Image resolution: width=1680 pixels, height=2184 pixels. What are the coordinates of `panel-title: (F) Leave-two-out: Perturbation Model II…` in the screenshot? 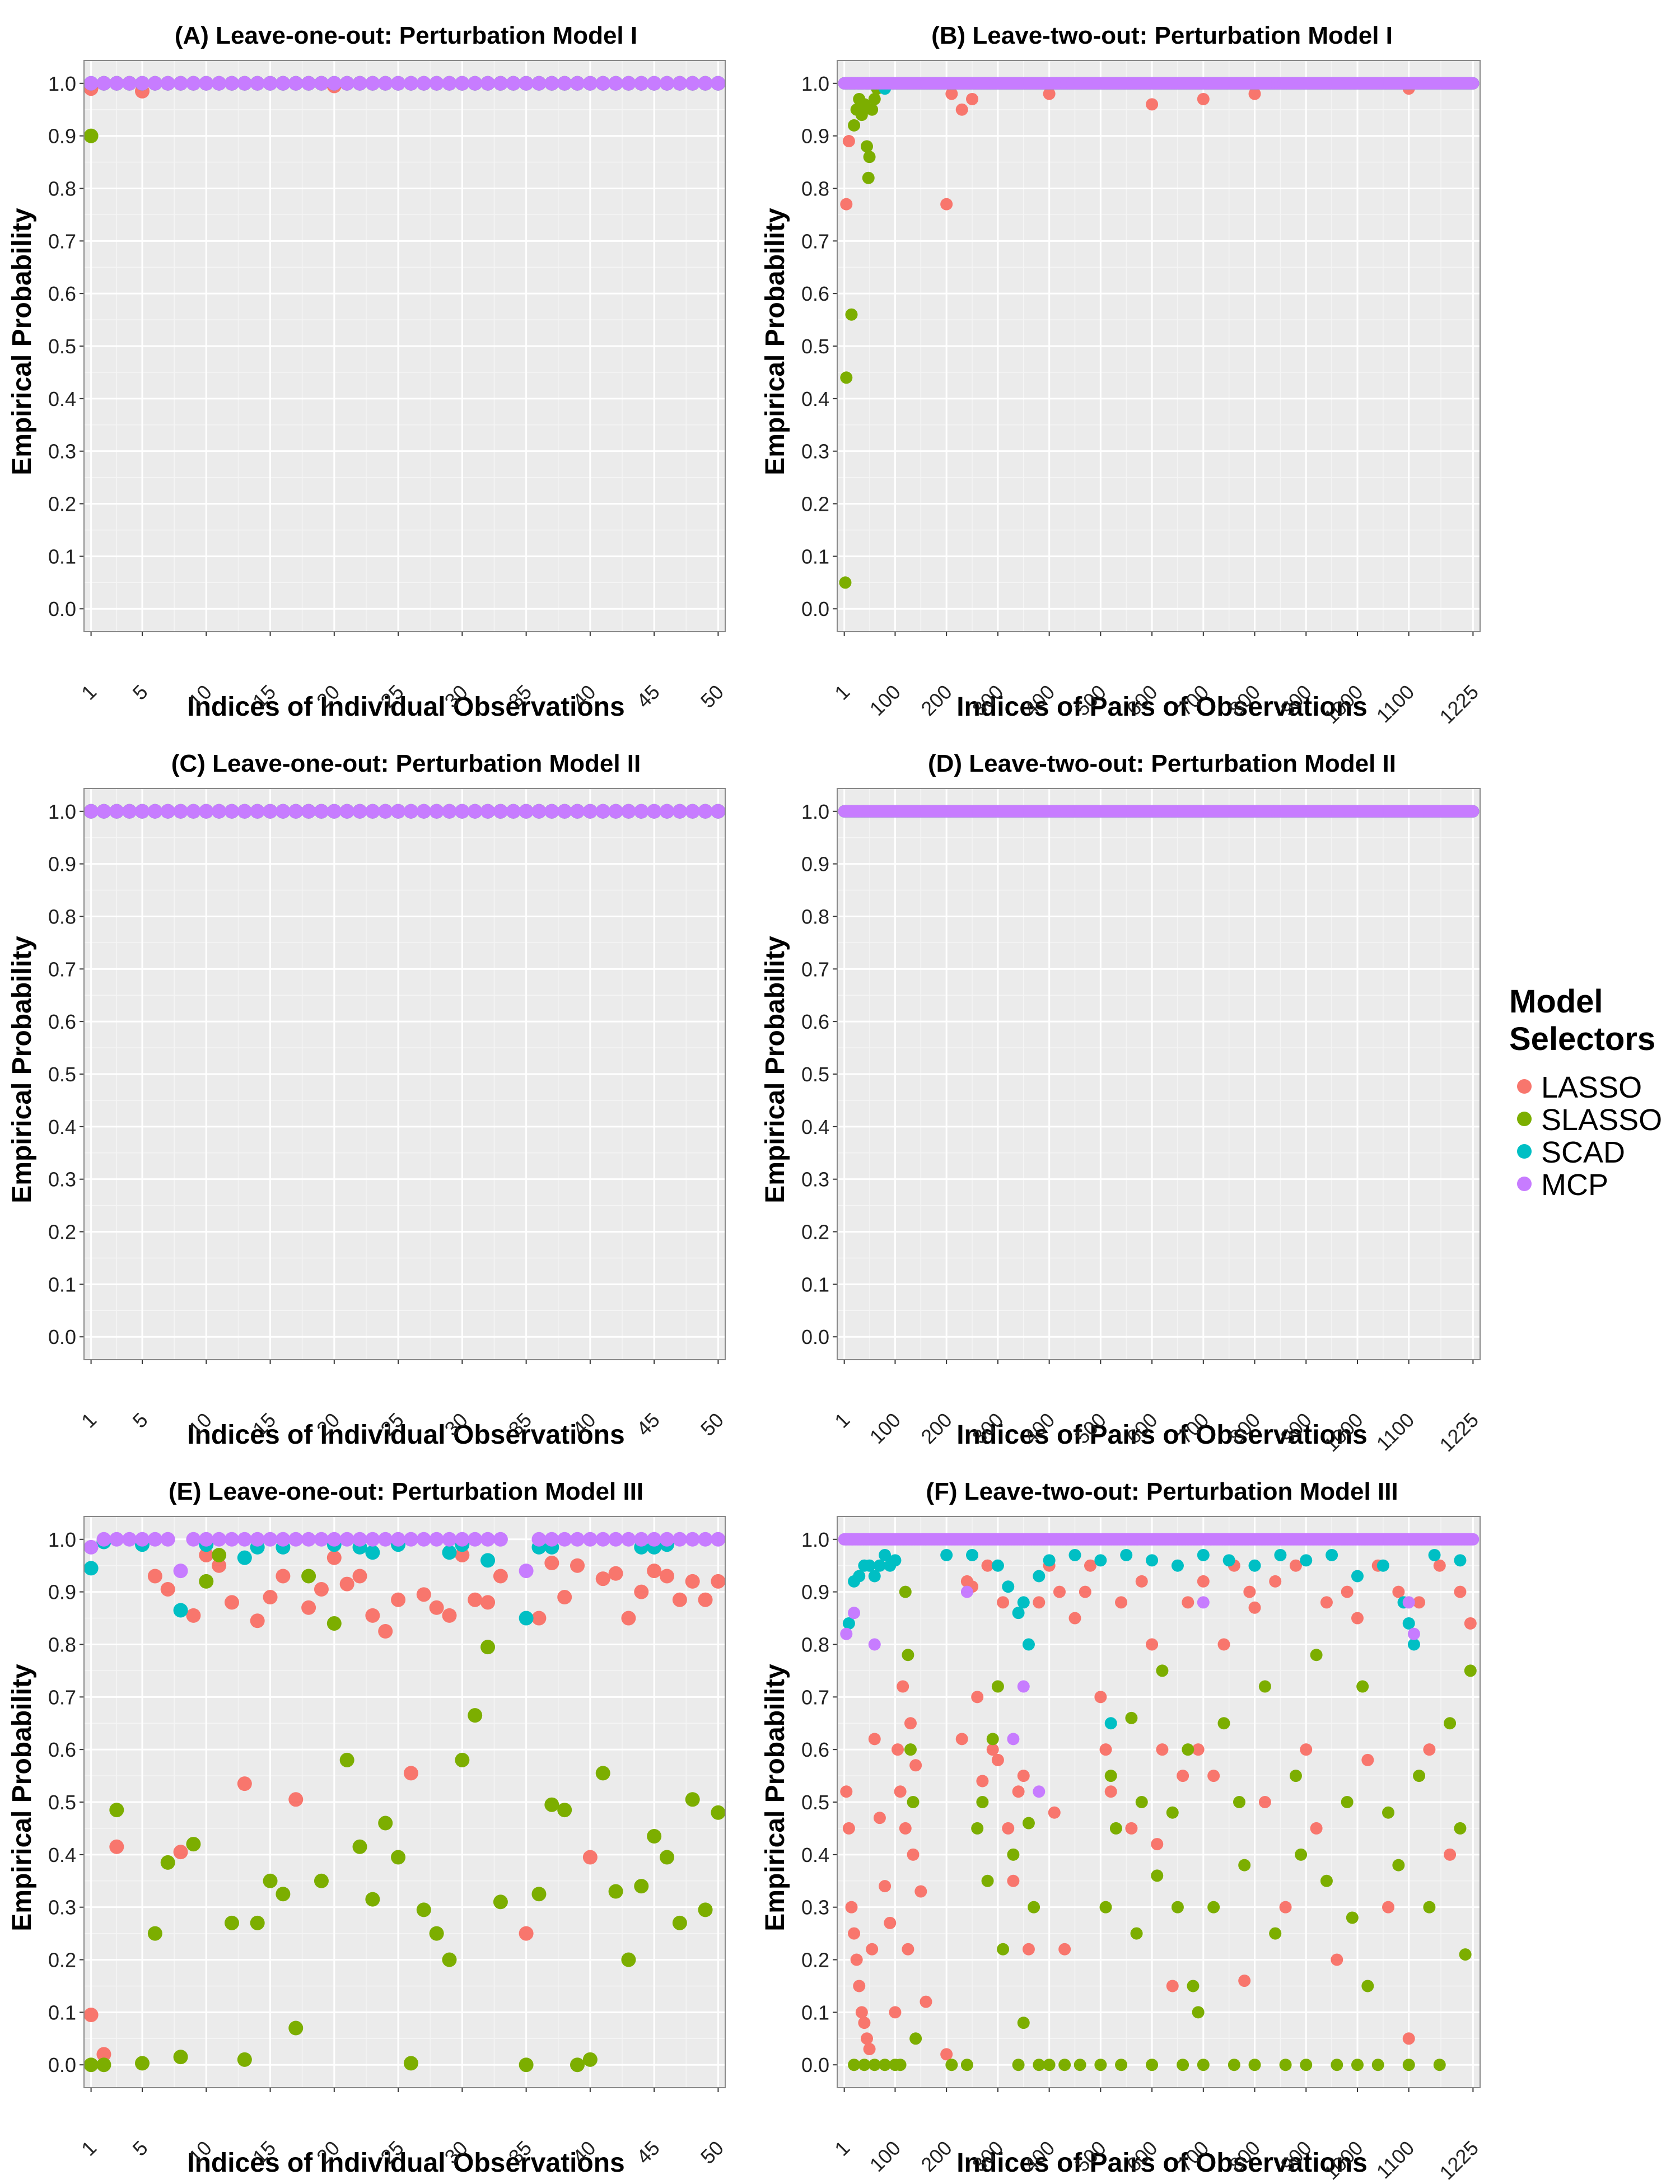 It's located at (1162, 1492).